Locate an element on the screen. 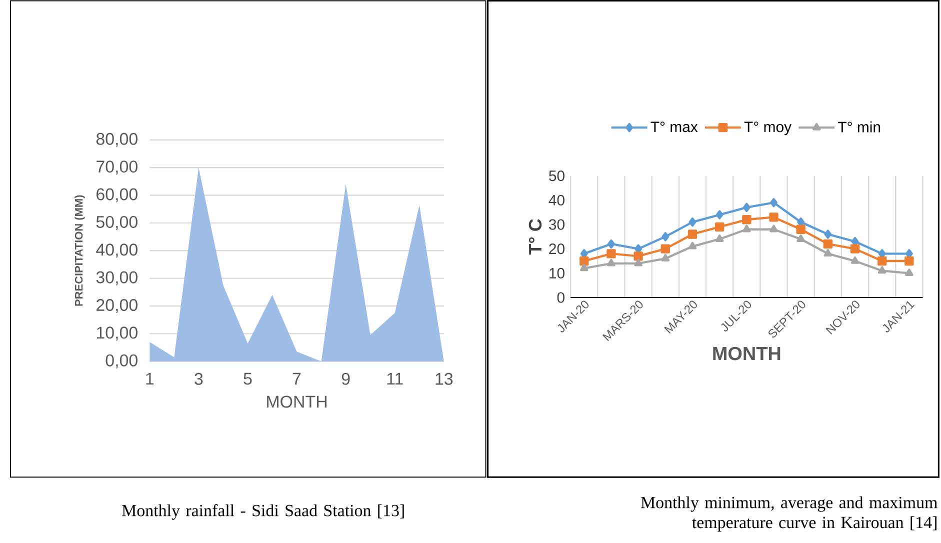  legend-label: T° moy is located at coordinates (768, 129).